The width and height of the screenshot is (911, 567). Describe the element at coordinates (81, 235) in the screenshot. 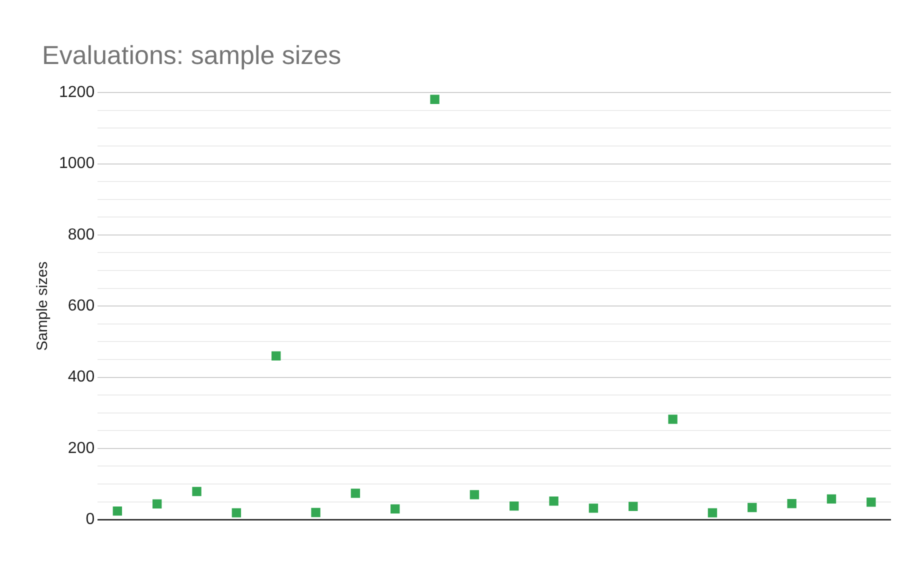

I see `y-tick-label: 800` at that location.